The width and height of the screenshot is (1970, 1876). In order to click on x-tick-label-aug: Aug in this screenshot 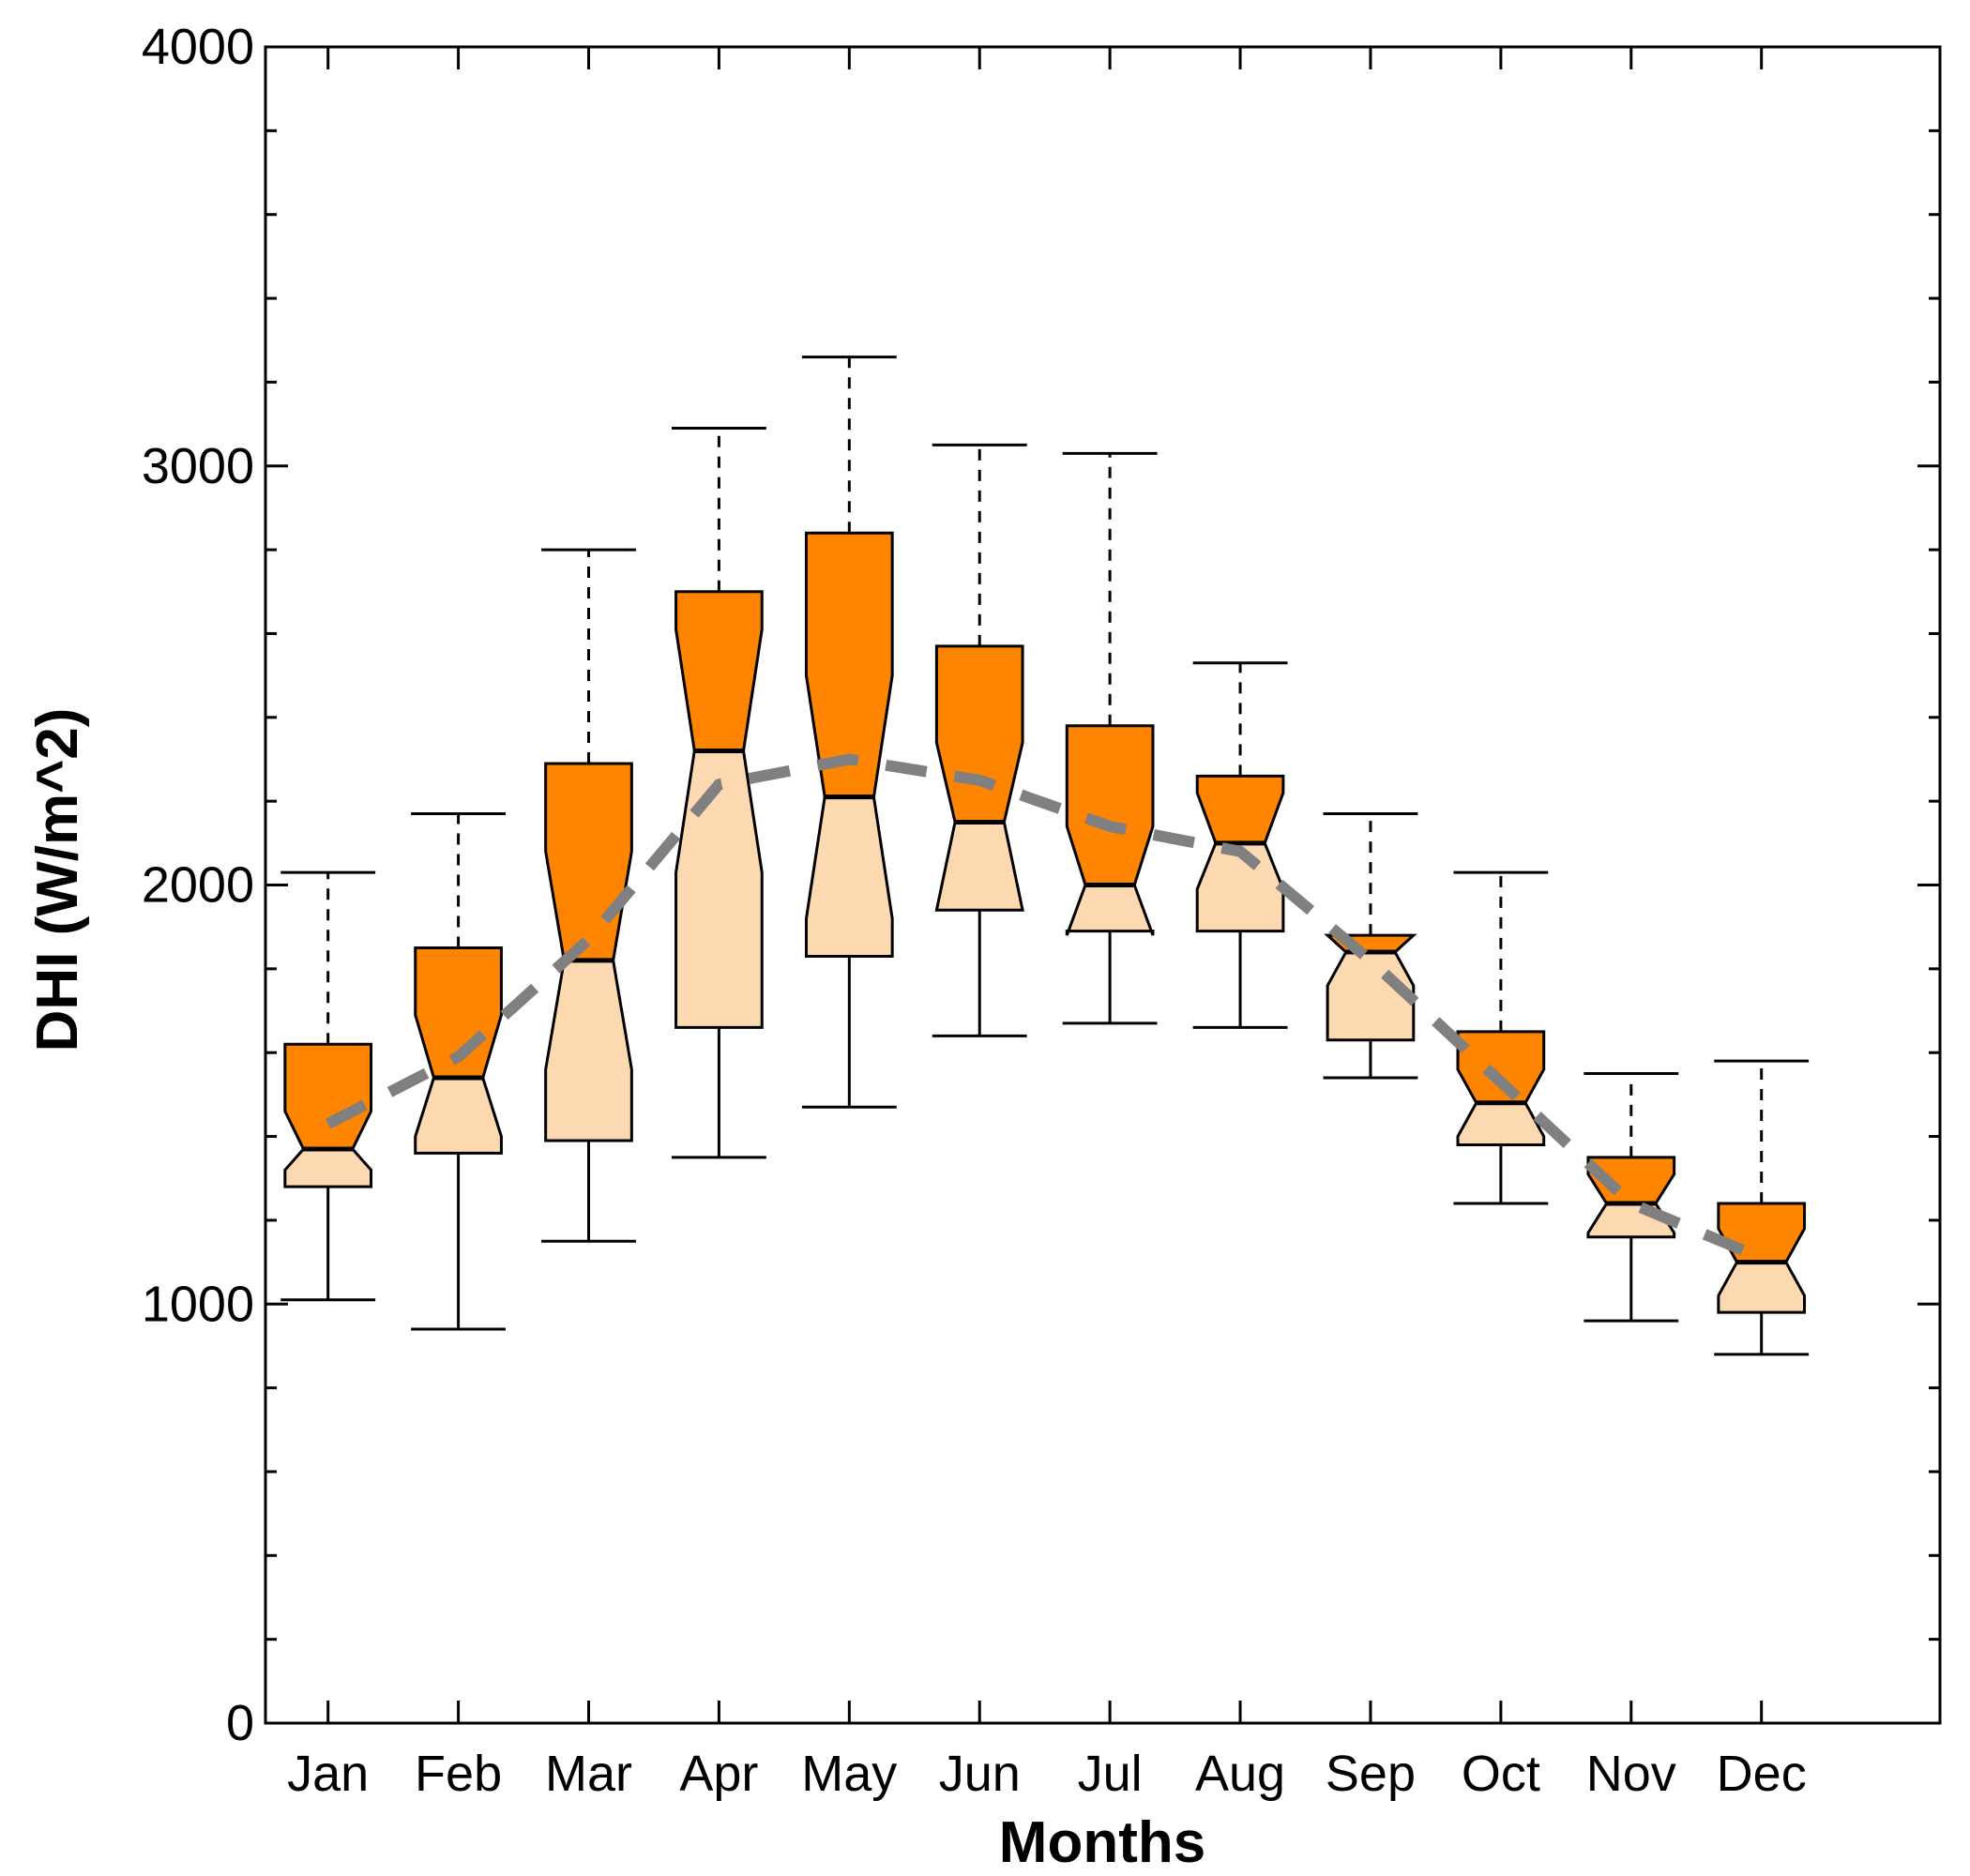, I will do `click(1240, 1774)`.